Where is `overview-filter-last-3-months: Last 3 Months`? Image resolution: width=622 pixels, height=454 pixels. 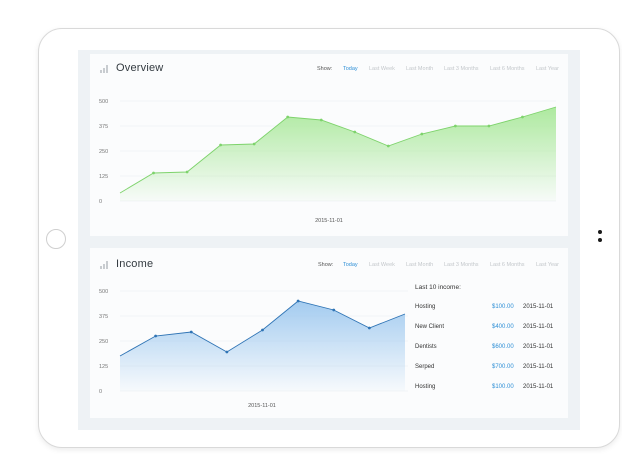
overview-filter-last-3-months: Last 3 Months is located at coordinates (461, 69).